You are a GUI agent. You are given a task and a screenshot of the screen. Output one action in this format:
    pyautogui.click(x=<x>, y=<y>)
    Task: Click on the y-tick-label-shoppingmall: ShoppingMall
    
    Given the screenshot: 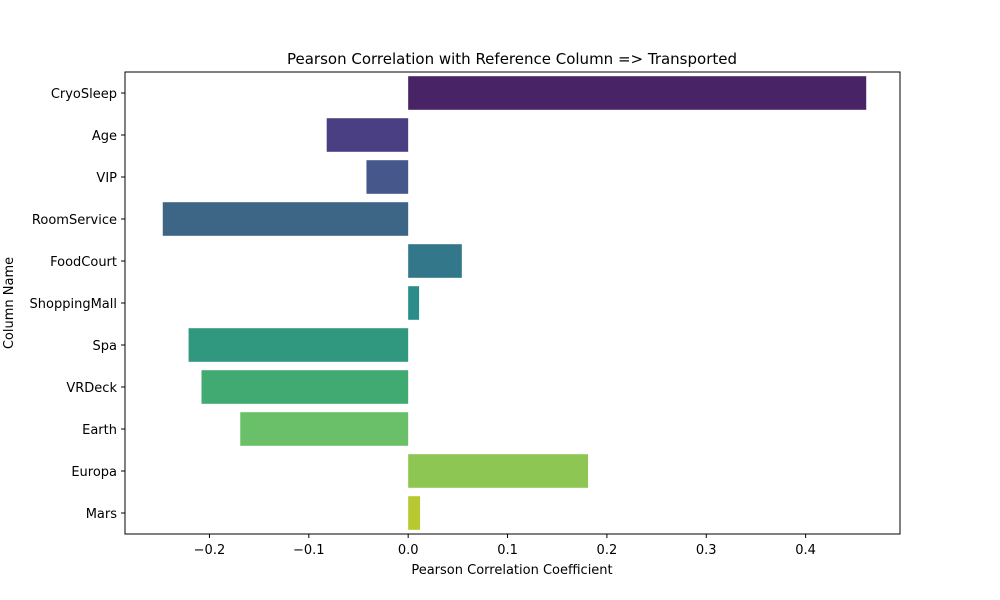 What is the action you would take?
    pyautogui.click(x=73, y=304)
    